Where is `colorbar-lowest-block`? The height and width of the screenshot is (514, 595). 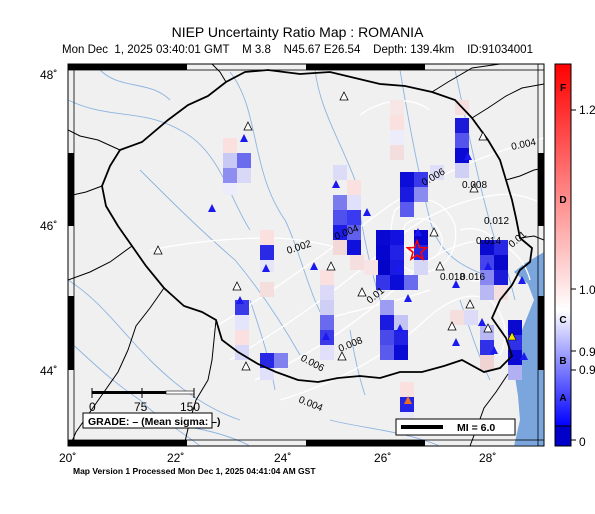 colorbar-lowest-block is located at coordinates (563, 436).